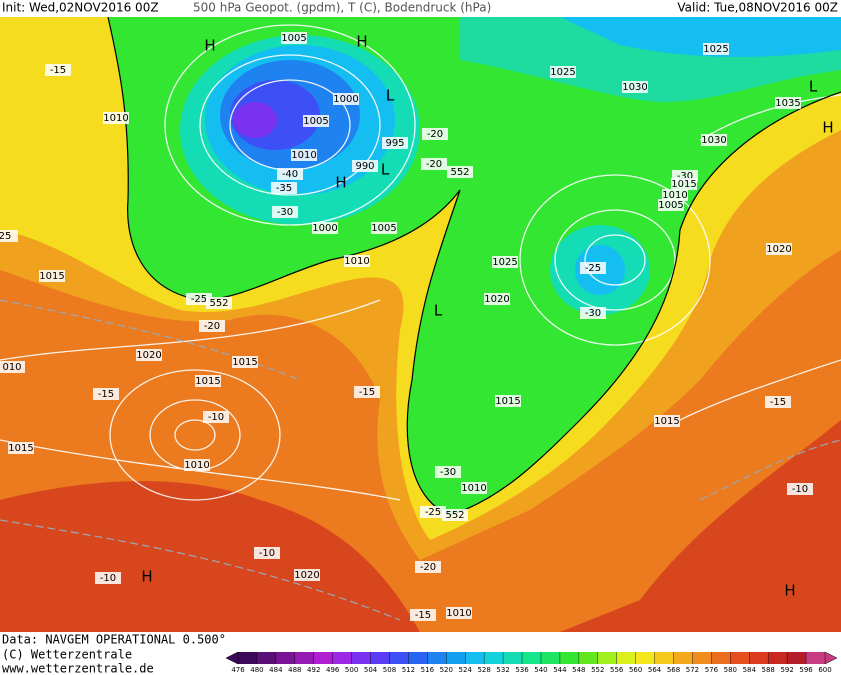 The height and width of the screenshot is (675, 841). Describe the element at coordinates (831, 658) in the screenshot. I see `colorbar-arrow-right` at that location.